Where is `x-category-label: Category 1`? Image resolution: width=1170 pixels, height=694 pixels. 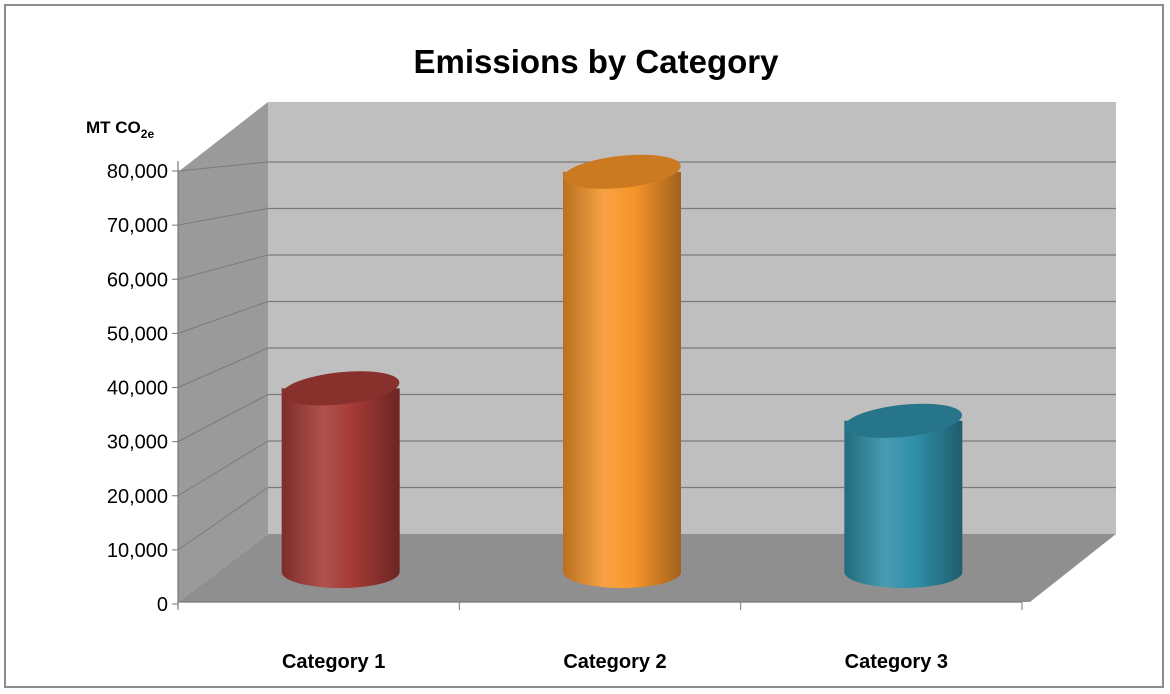
x-category-label: Category 1 is located at coordinates (333, 662).